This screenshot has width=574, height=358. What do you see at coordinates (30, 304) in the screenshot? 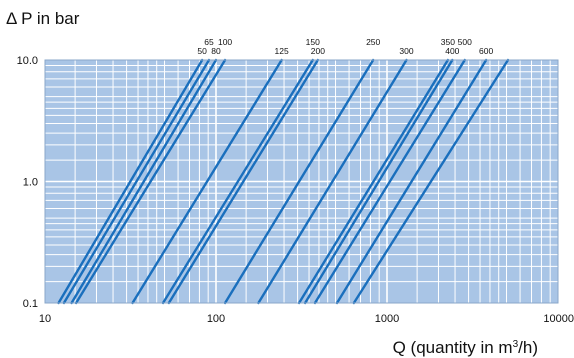
I see `y-tick-label: 0.1` at bounding box center [30, 304].